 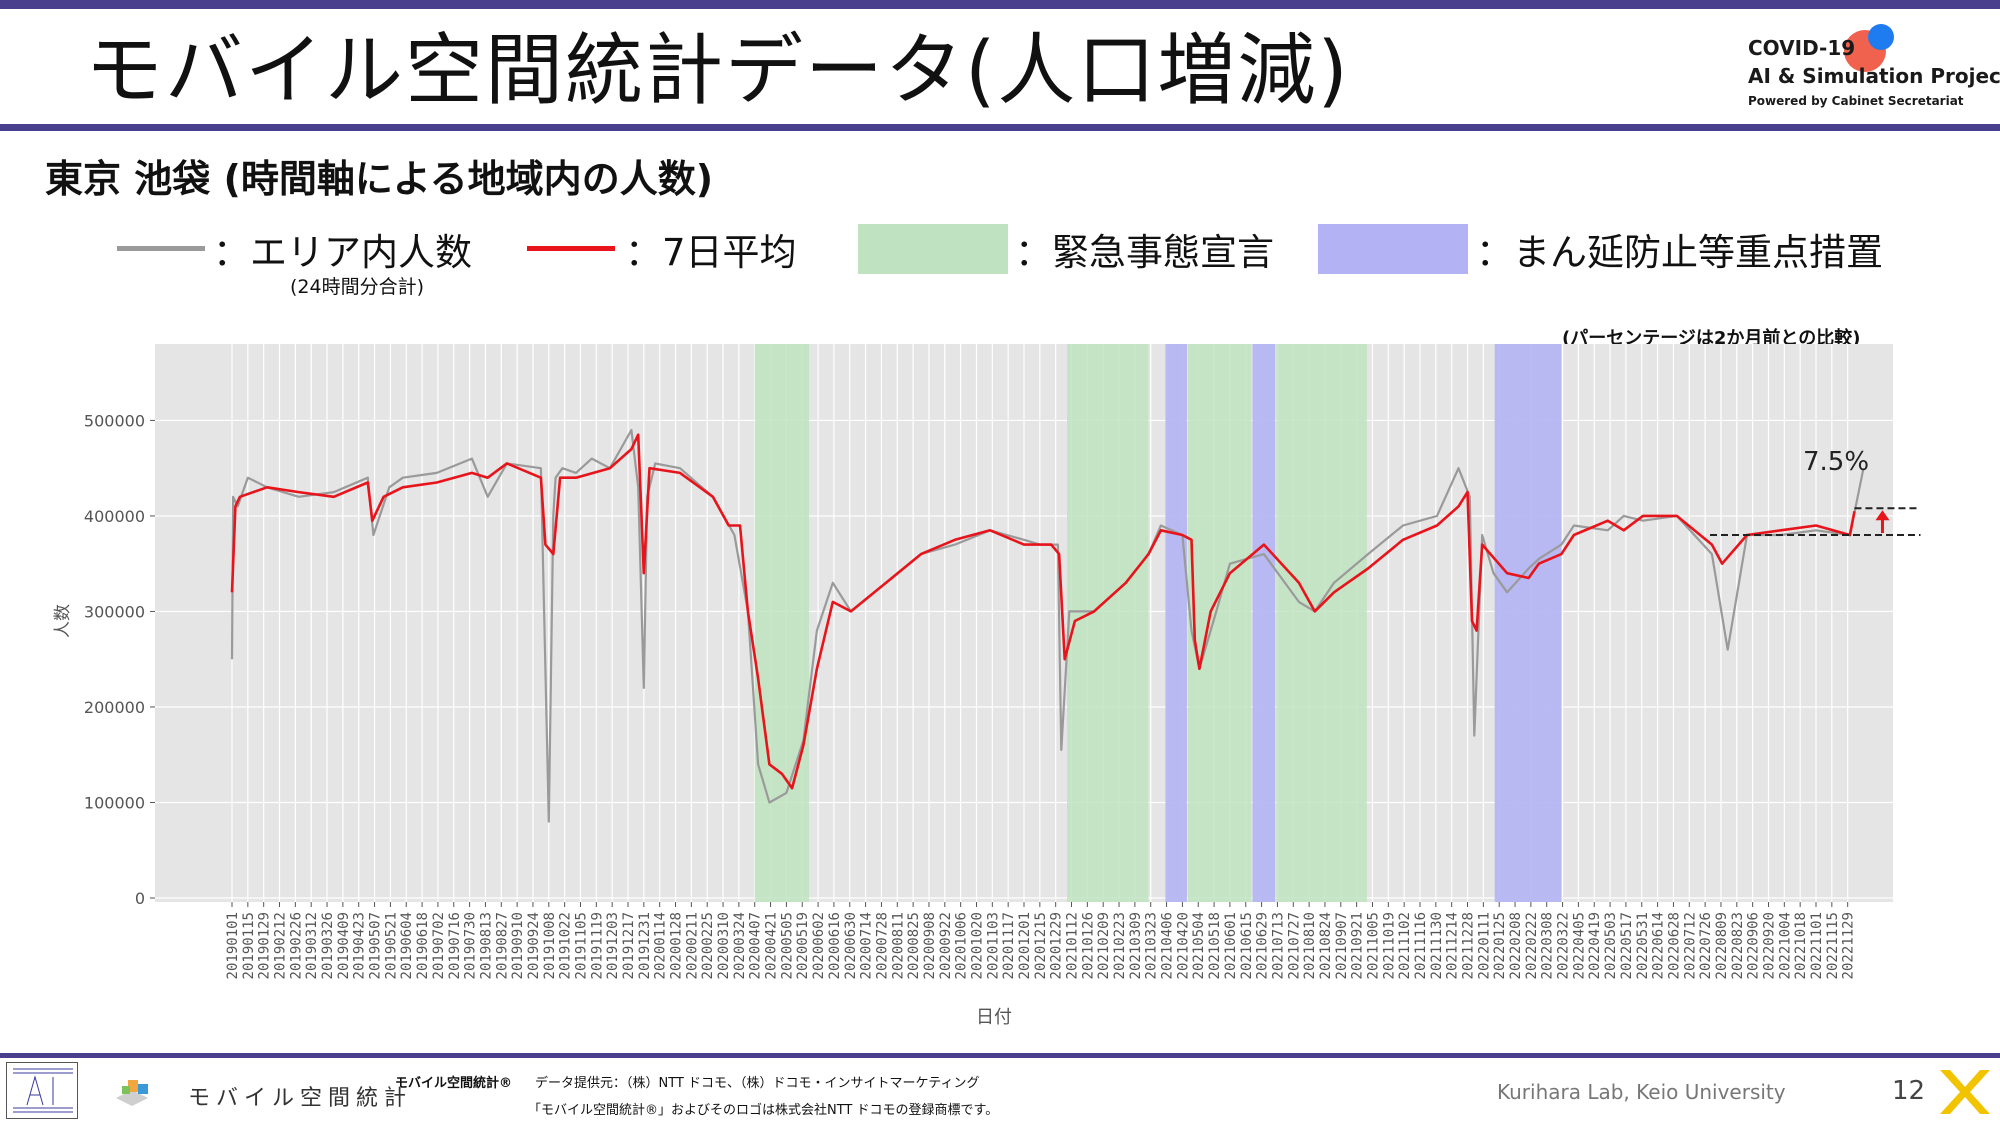 I want to click on x-tick-label: 20220208, so click(x=1516, y=945).